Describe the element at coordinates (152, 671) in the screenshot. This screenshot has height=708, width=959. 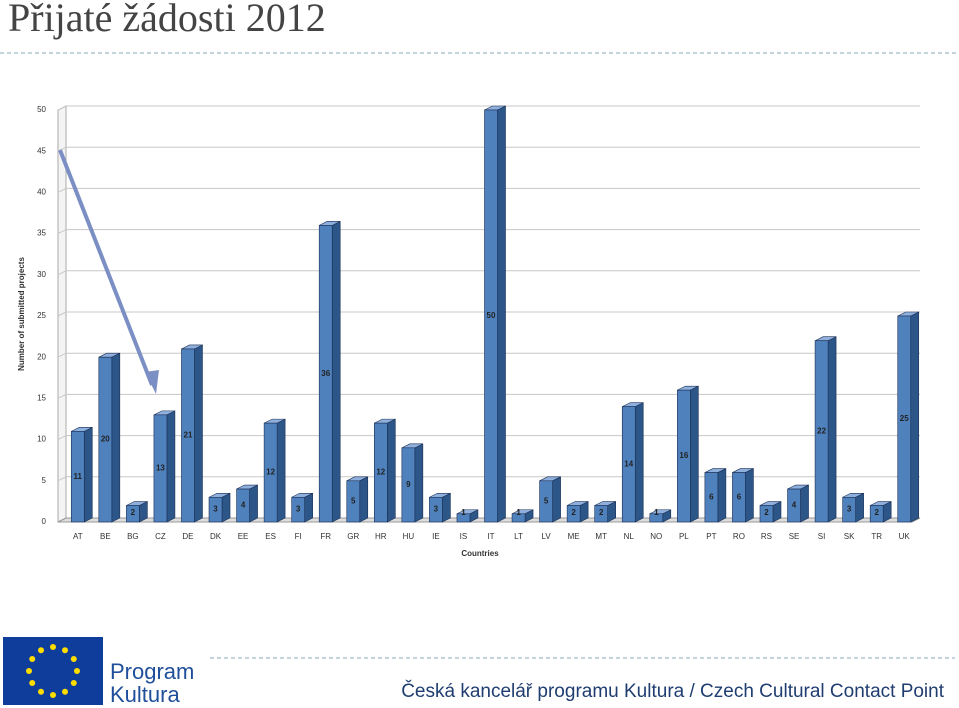
I see `logo-text: Program` at that location.